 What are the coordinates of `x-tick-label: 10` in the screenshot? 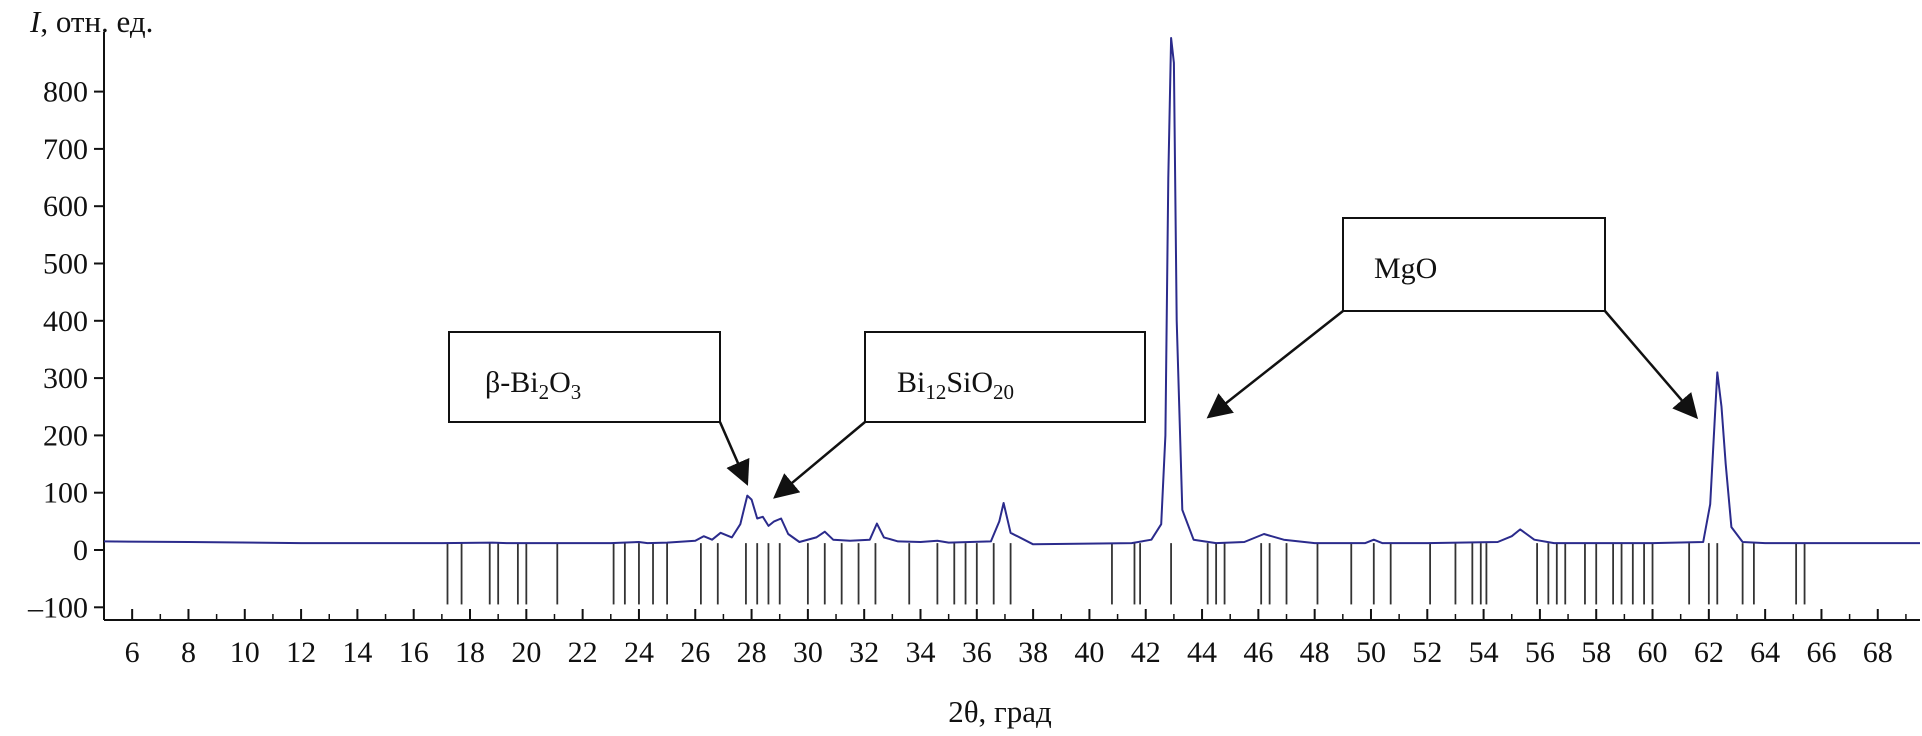 It's located at (245, 652).